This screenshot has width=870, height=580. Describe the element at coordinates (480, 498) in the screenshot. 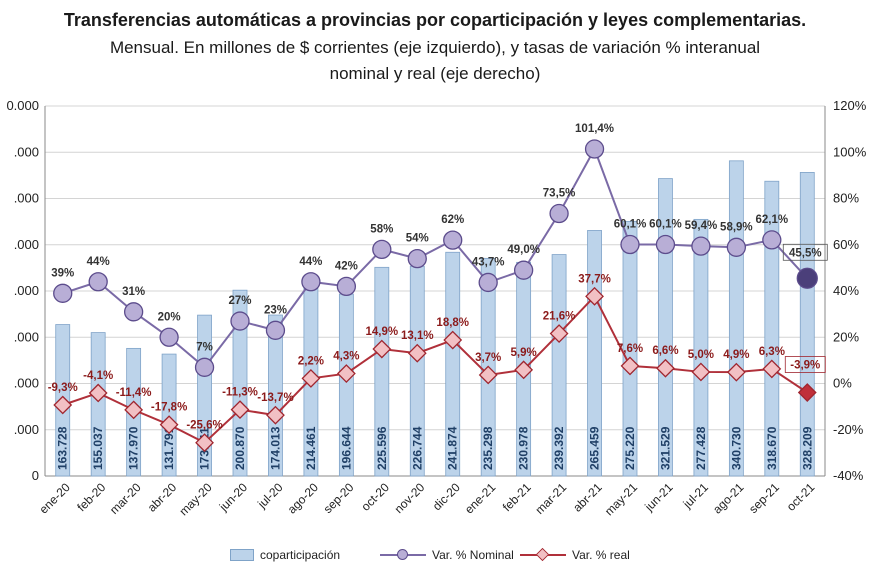

I see `x-tick-label: ene-21` at that location.